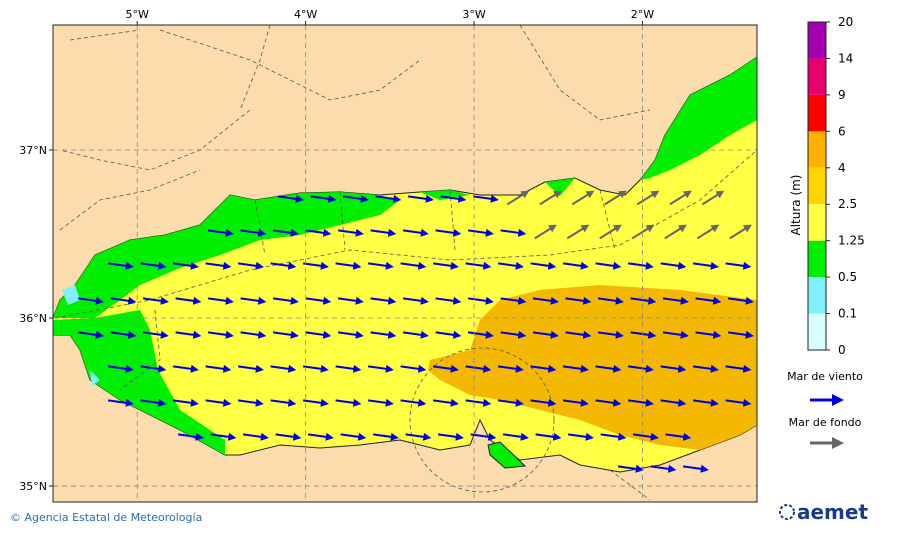 The image size is (900, 533). I want to click on x-tick-label: 5°W, so click(137, 14).